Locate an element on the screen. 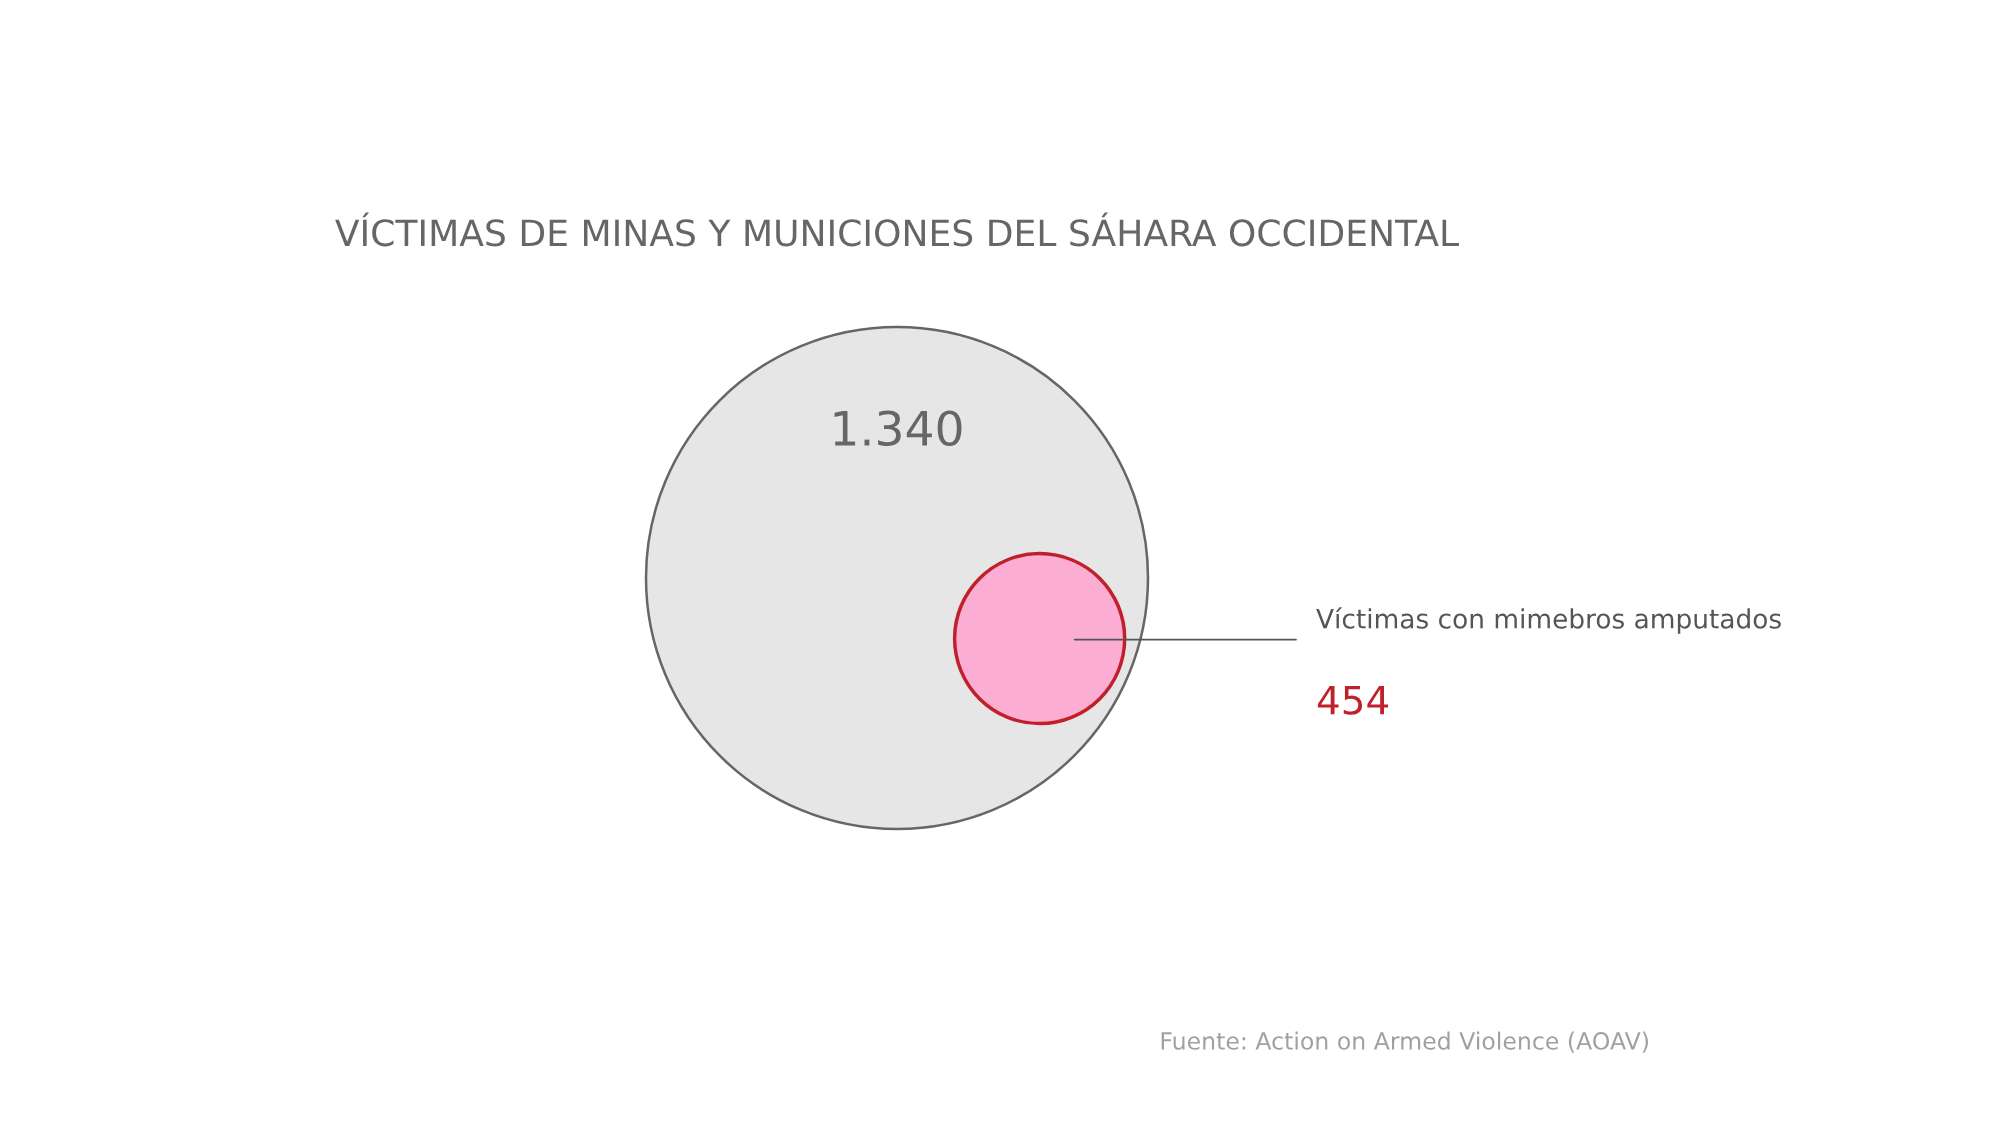 The height and width of the screenshot is (1143, 2000). source-note: Fuente: Action on Armed Violence (AOAV) is located at coordinates (1404, 1042).